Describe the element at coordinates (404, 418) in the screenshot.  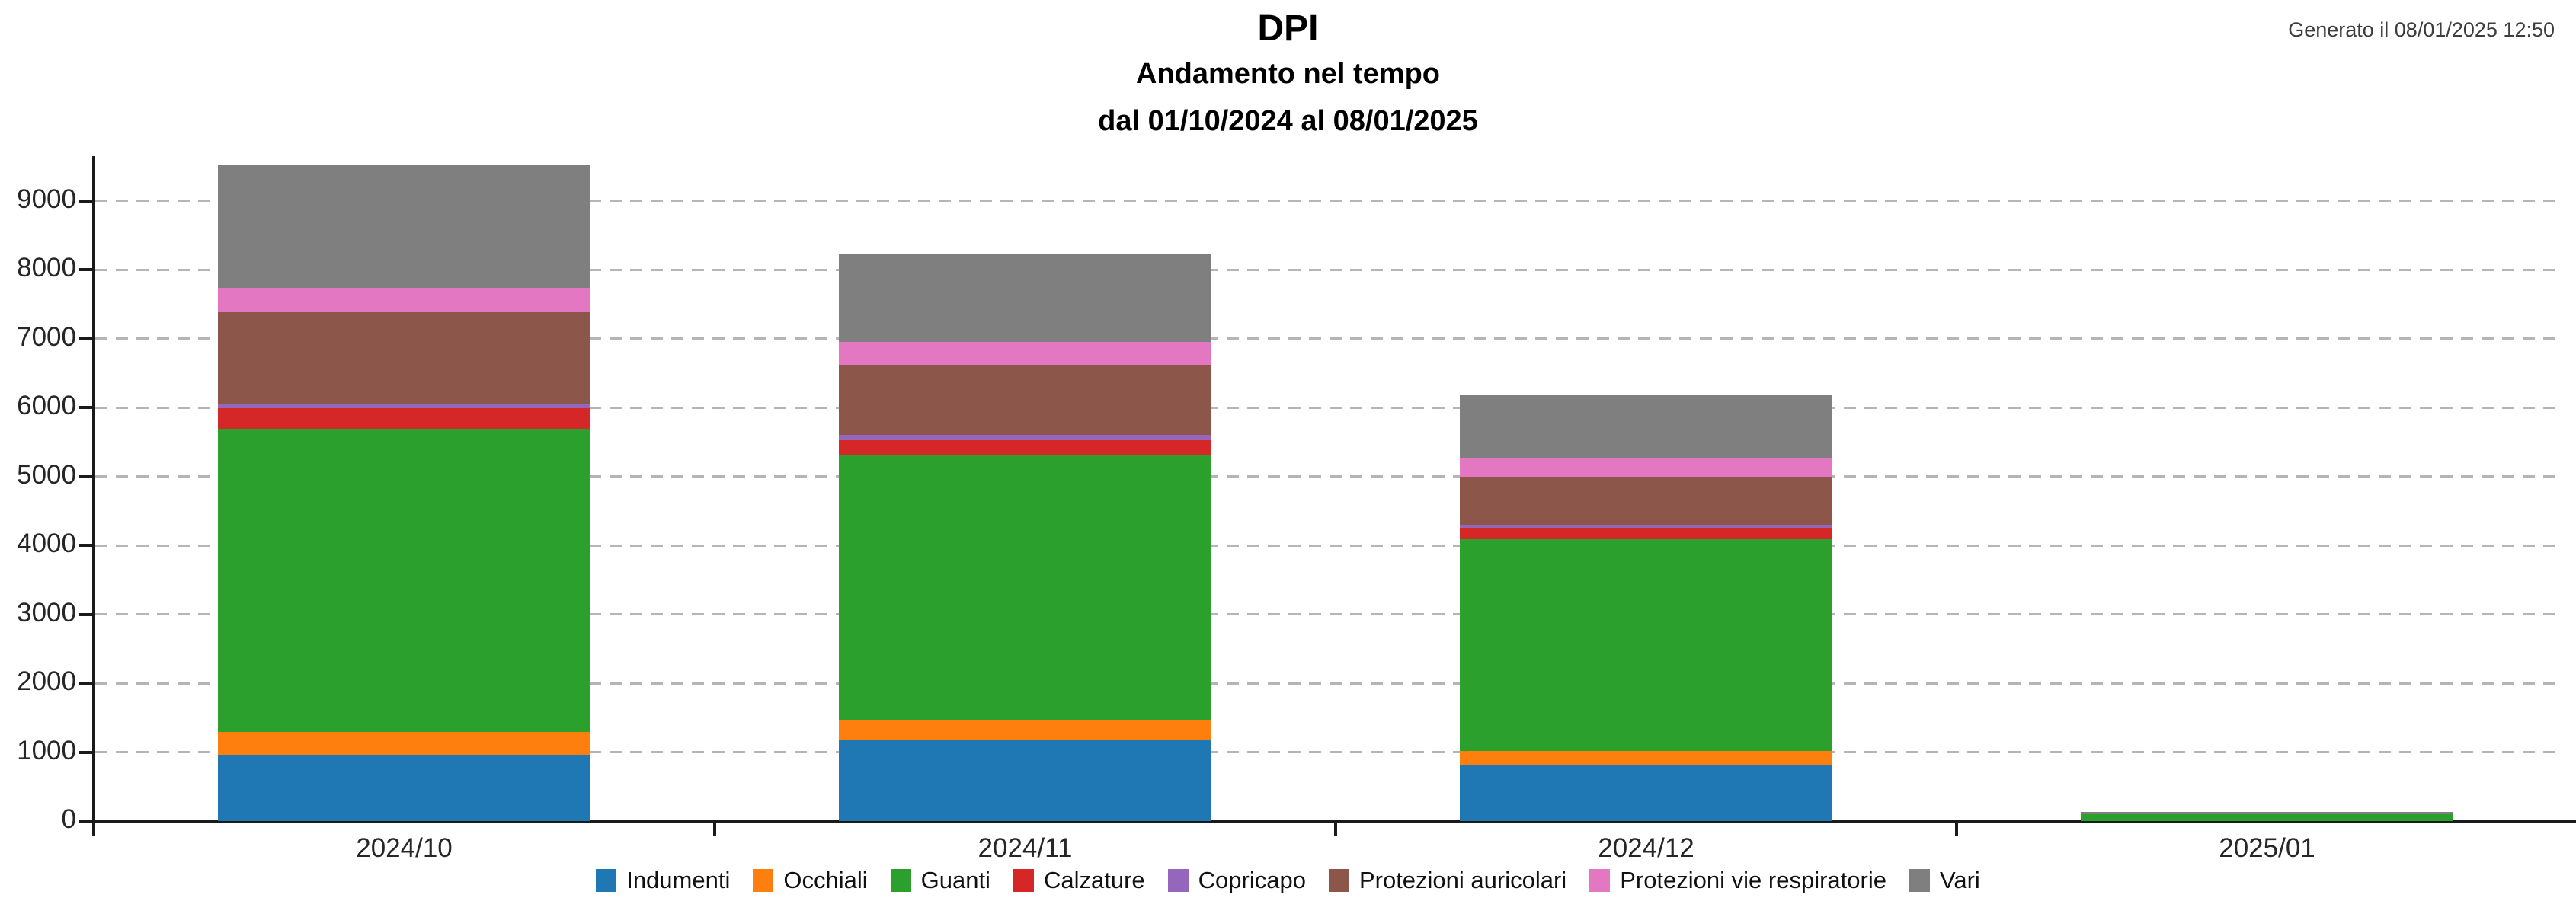
I see `bar-segment-2024/10-Calzature` at that location.